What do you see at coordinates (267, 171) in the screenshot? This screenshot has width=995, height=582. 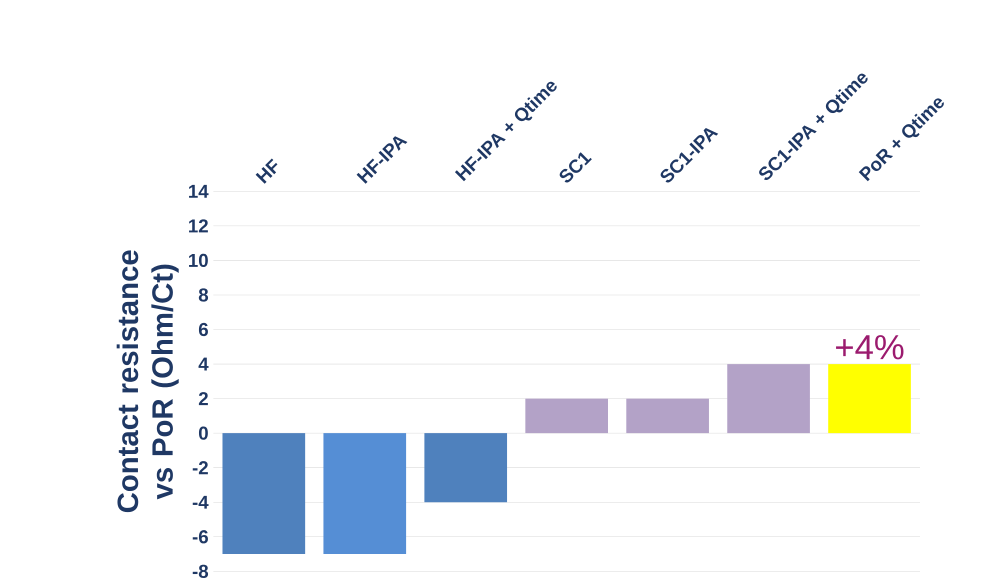 I see `x-tick-label: HF` at bounding box center [267, 171].